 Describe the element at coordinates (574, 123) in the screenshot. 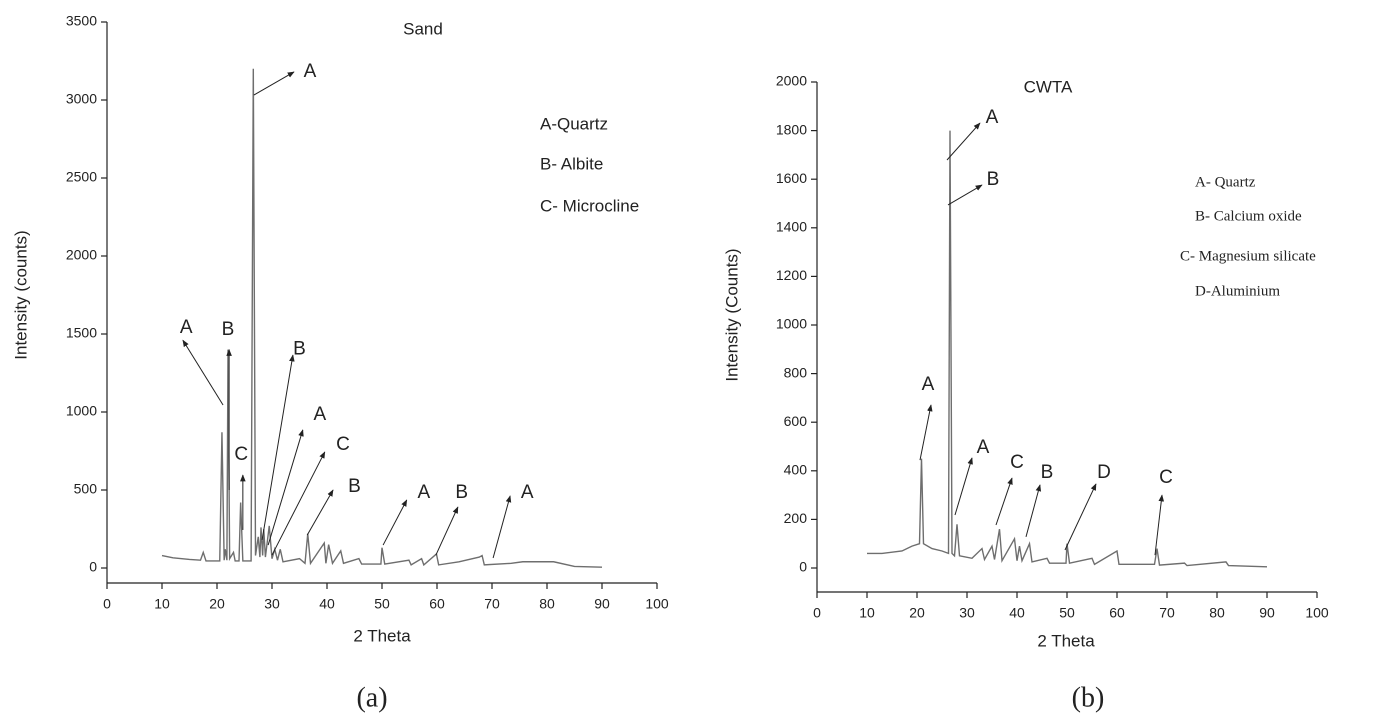

I see `legend-note: A-Quartz` at that location.